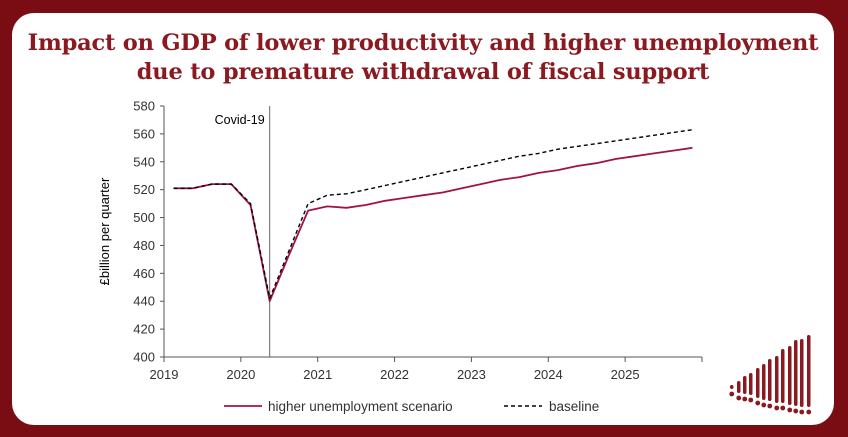 This screenshot has height=437, width=848. Describe the element at coordinates (164, 374) in the screenshot. I see `x-tick-label: 2019` at that location.